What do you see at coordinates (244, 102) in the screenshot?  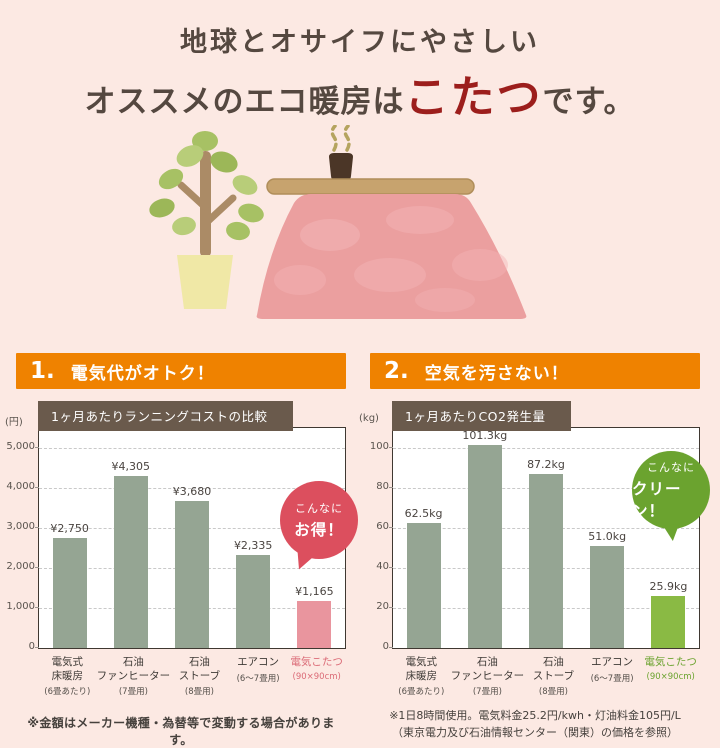 I see `title-pre: オススメのエコ暖房は` at bounding box center [244, 102].